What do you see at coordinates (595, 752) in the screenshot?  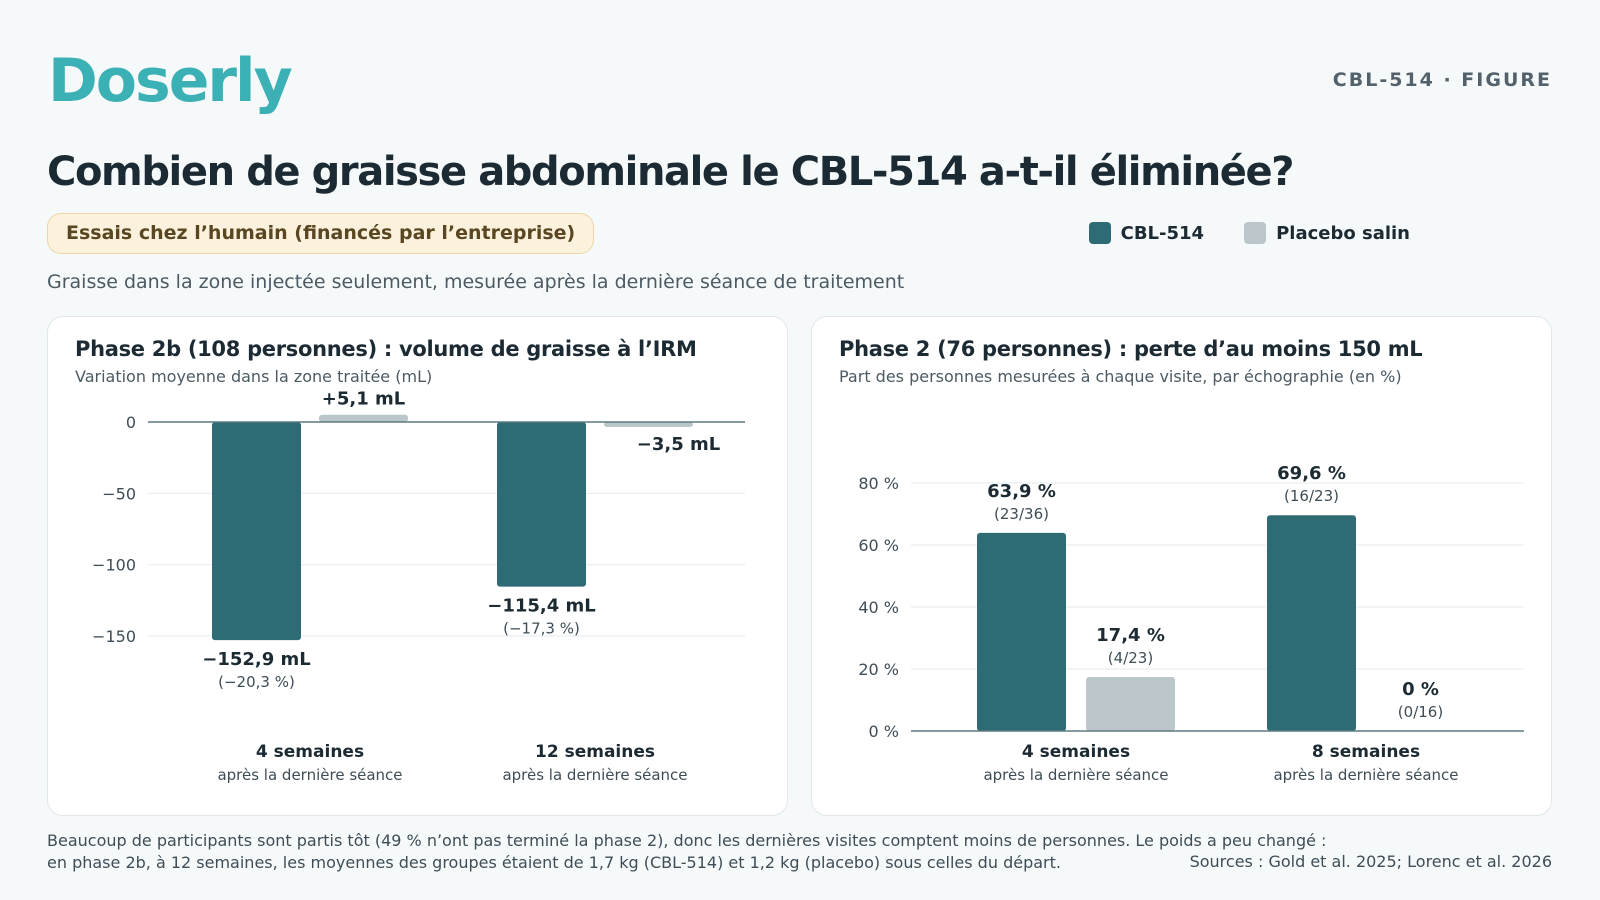 I see `x-category-label: 12 semaines` at bounding box center [595, 752].